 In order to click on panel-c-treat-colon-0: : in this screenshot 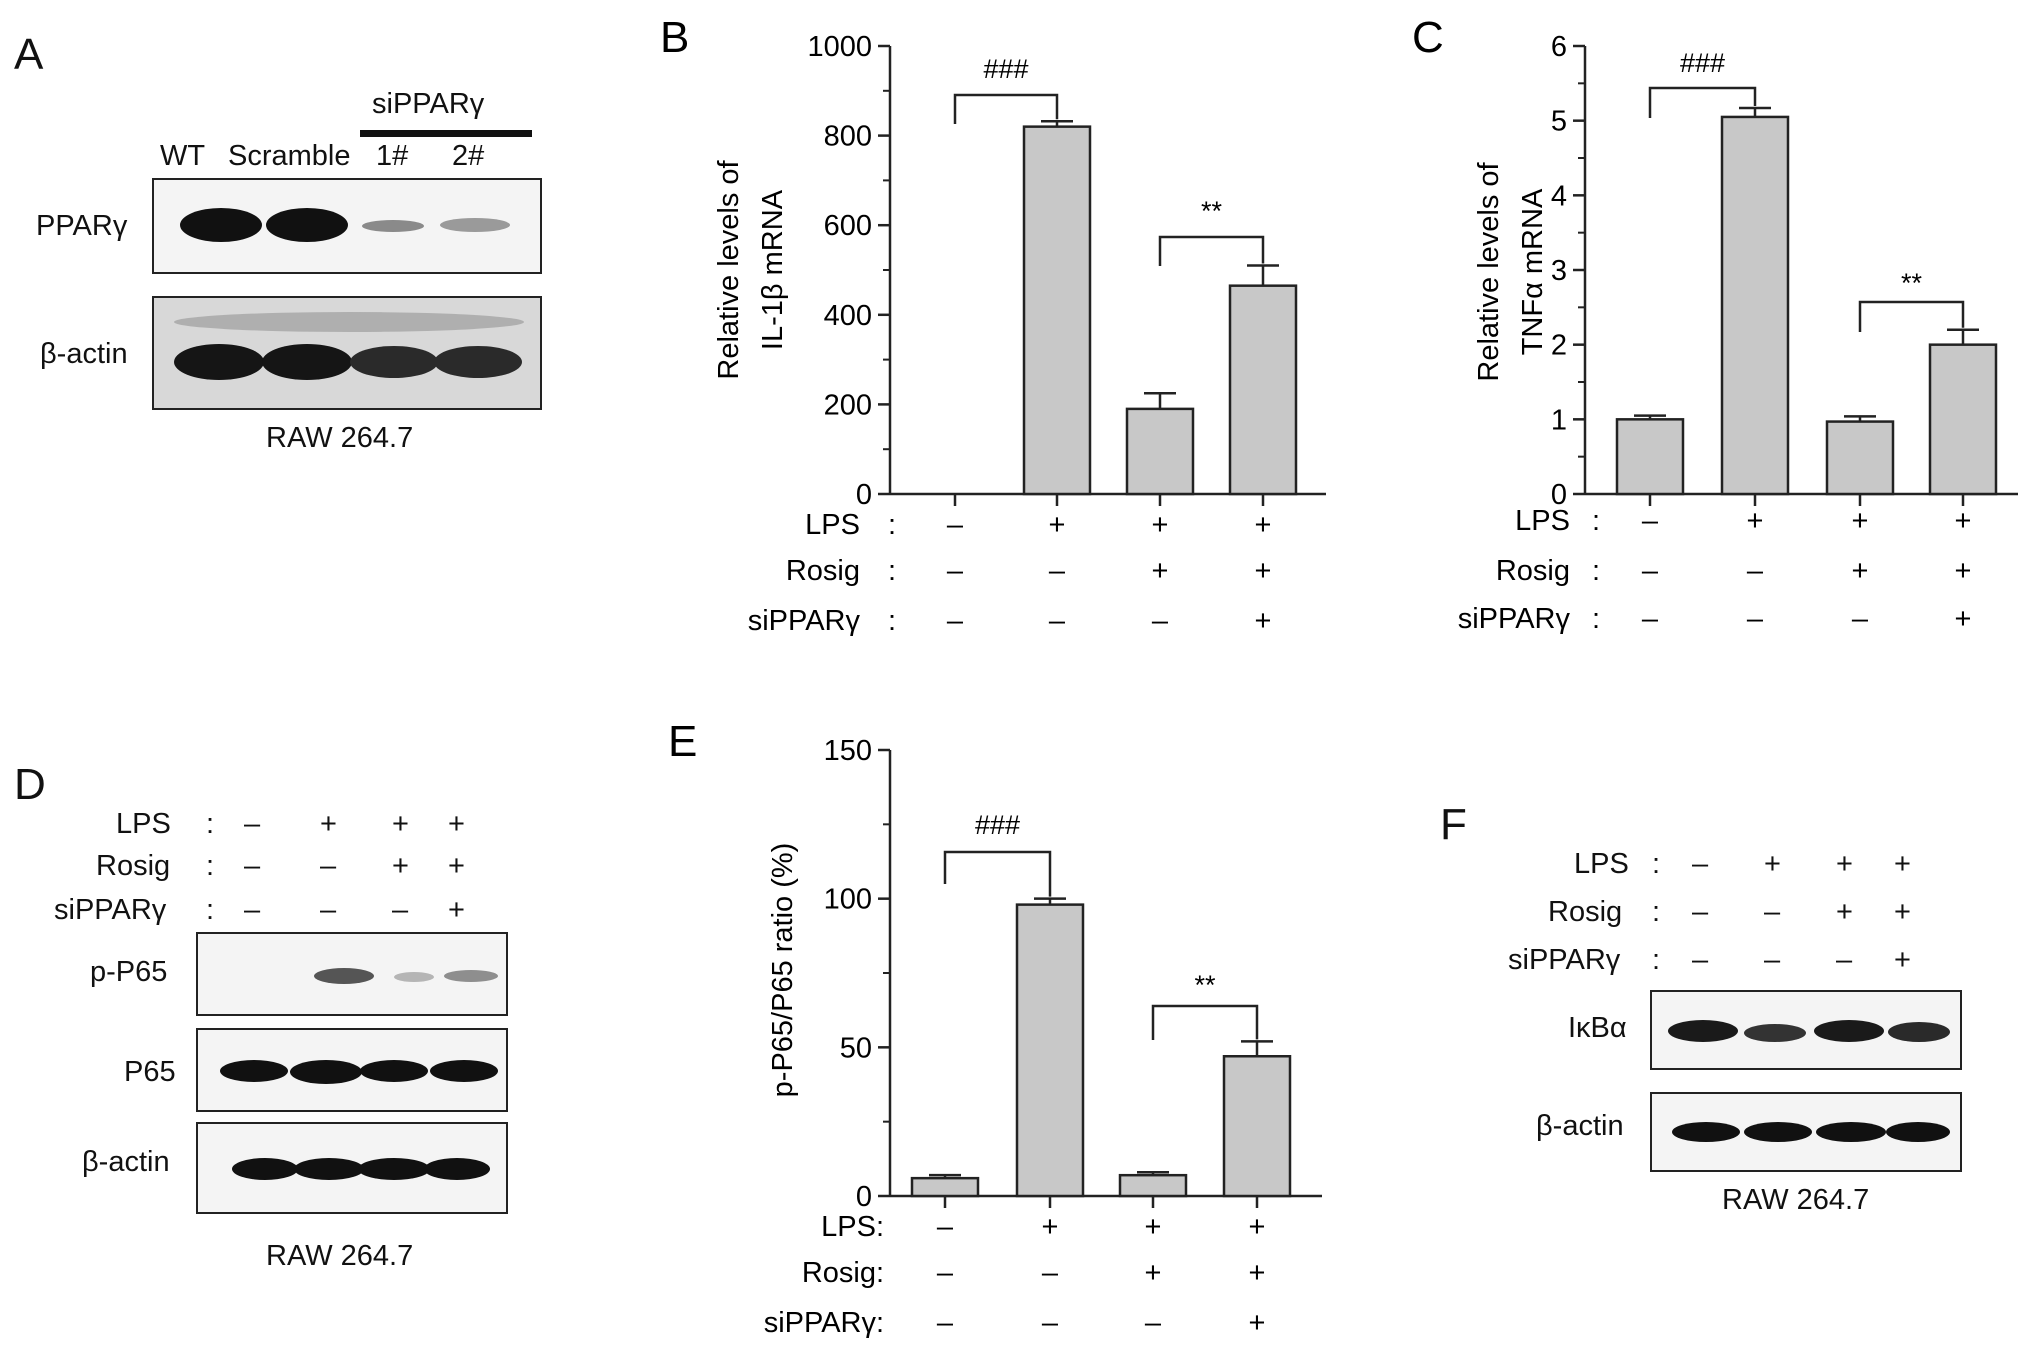, I will do `click(1596, 521)`.